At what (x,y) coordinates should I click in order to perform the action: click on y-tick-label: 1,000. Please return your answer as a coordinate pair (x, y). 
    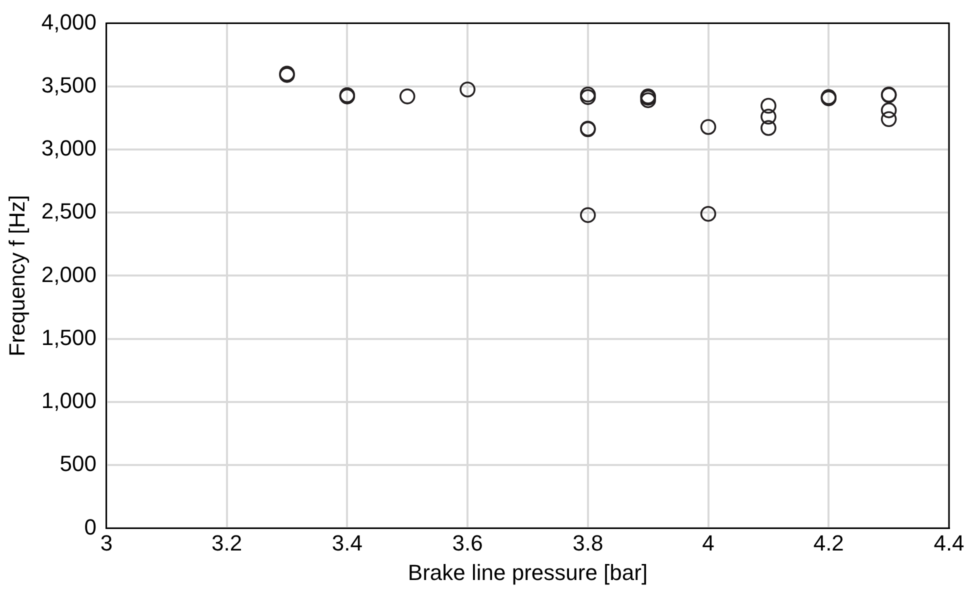
    Looking at the image, I should click on (68, 401).